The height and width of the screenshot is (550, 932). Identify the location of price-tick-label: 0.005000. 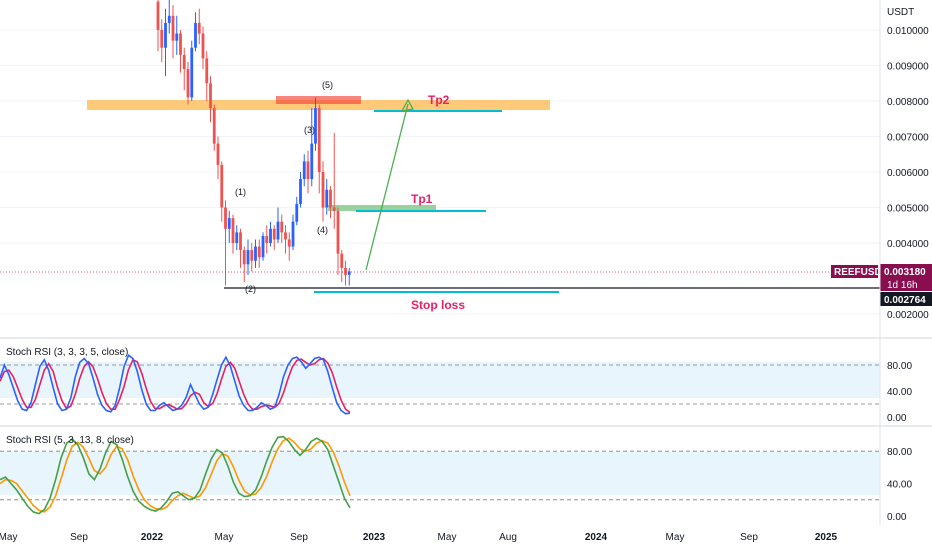
(908, 209).